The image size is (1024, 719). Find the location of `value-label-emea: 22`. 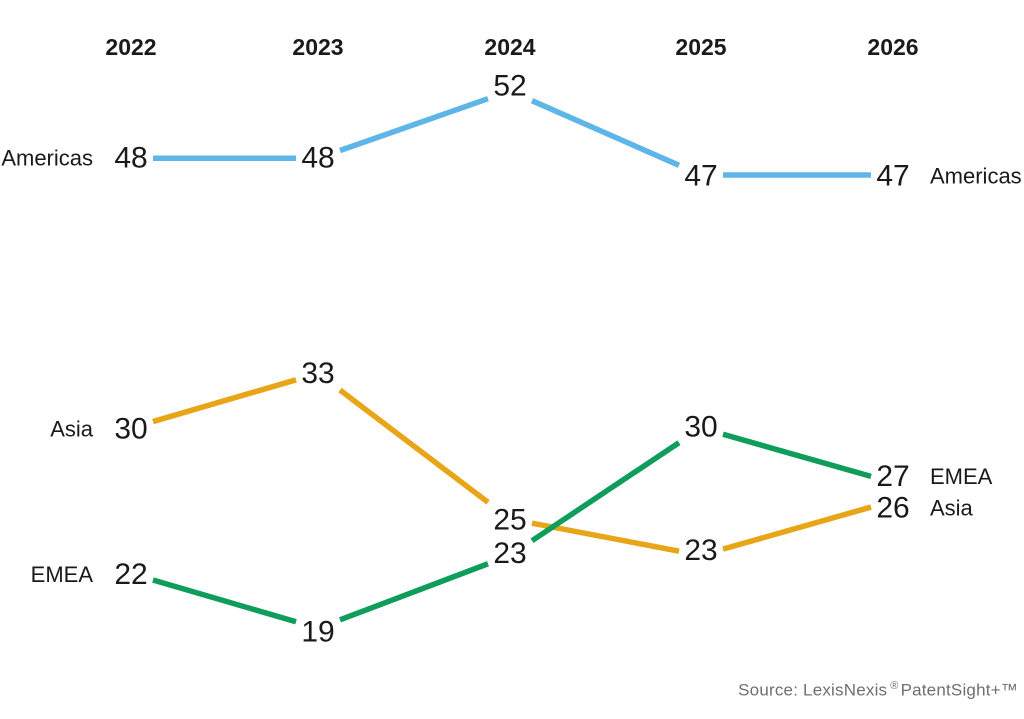

value-label-emea: 22 is located at coordinates (130, 574).